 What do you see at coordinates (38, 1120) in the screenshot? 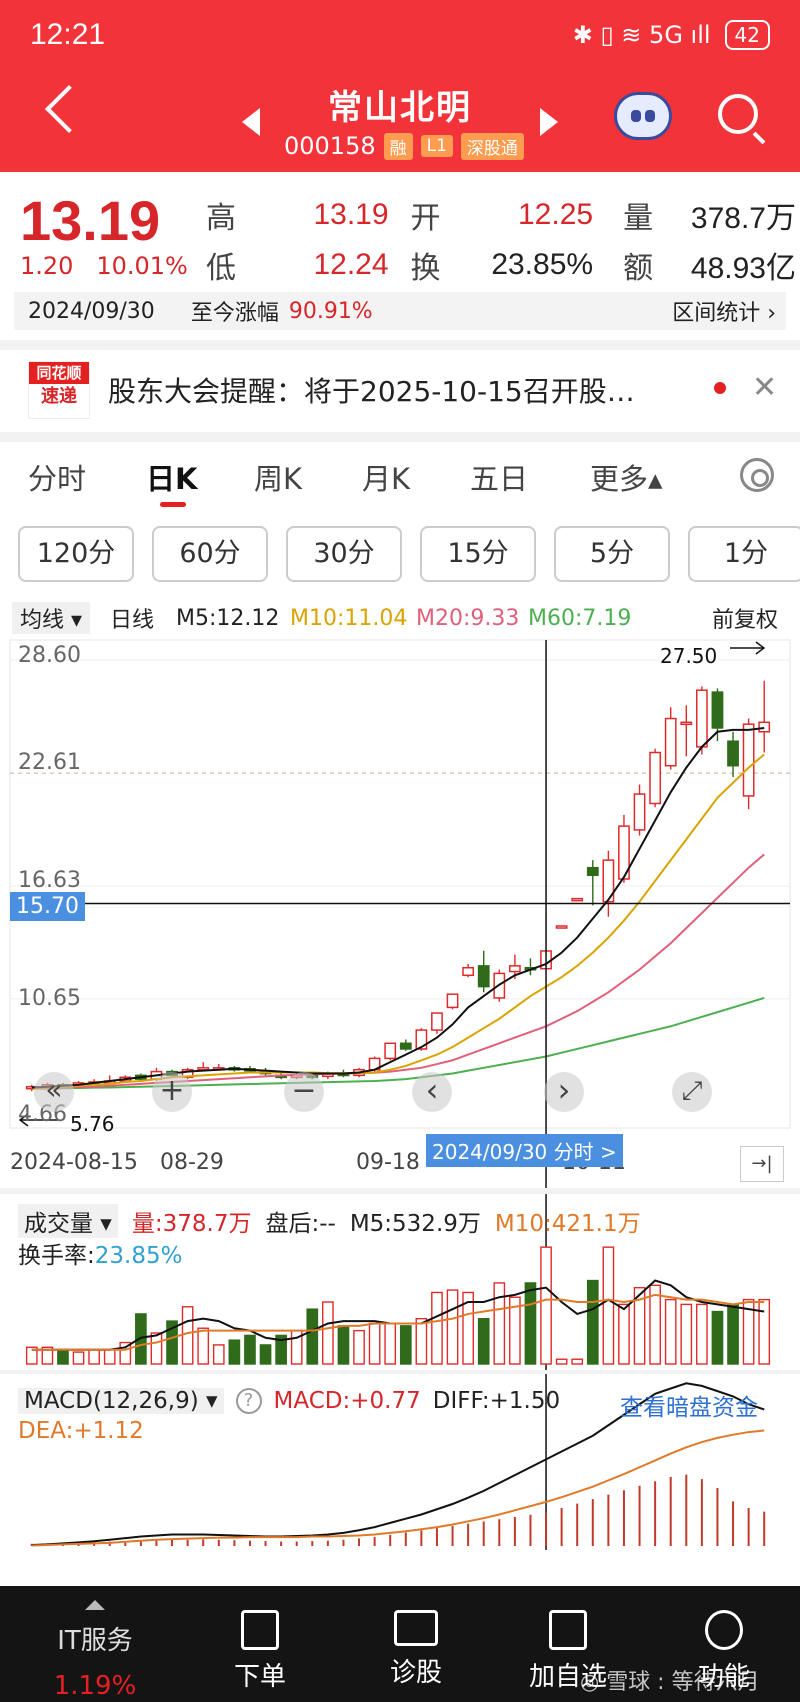
I see `min-arrow` at bounding box center [38, 1120].